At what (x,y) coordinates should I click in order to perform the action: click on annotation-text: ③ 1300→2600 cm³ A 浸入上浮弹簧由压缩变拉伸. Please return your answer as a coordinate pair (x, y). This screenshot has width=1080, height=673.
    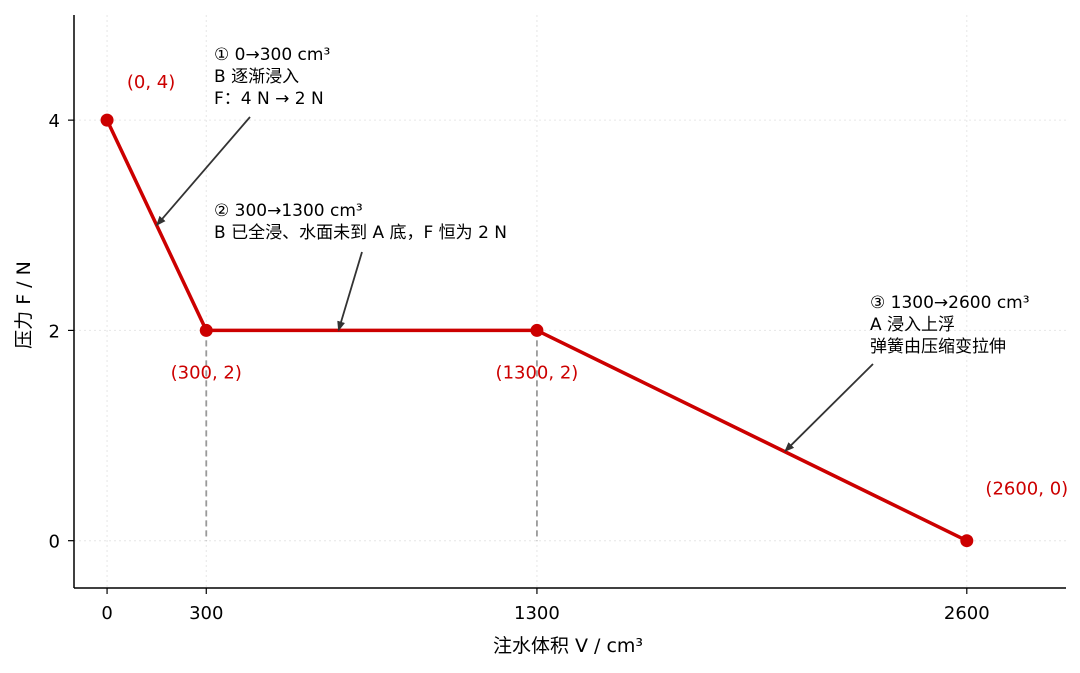
    Looking at the image, I should click on (950, 325).